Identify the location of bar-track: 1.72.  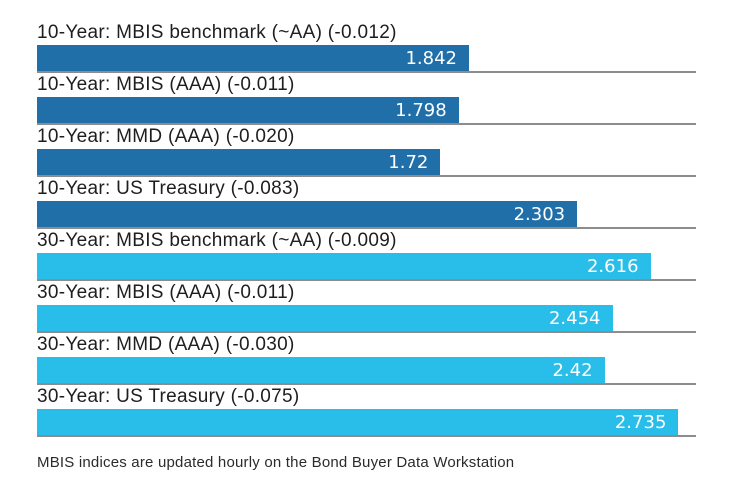
(366, 163).